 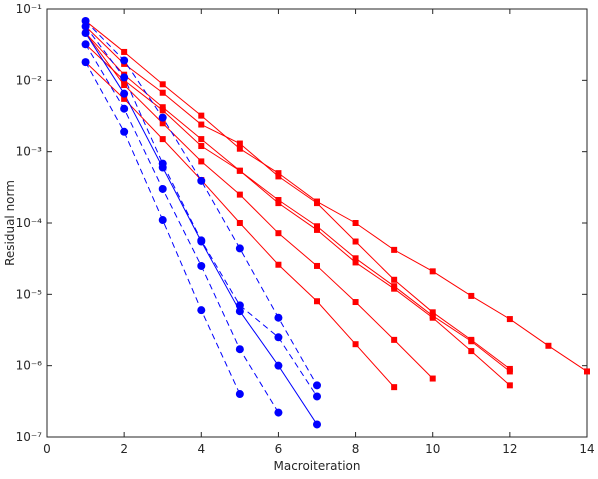 I want to click on y-tick-label: 10⁻³, so click(x=29, y=152).